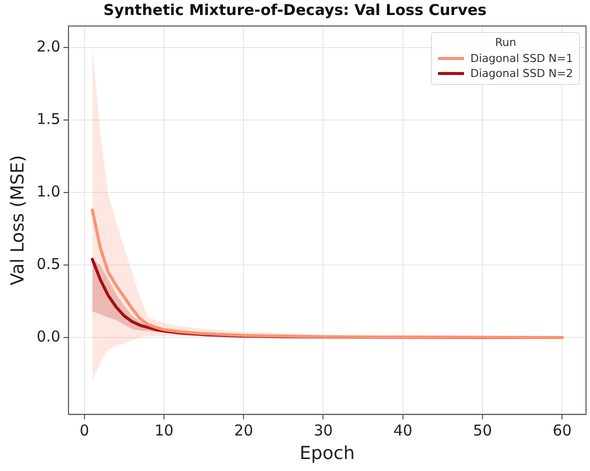 Image resolution: width=590 pixels, height=471 pixels. I want to click on chart-title: Synthetic Mixture-of-Decays: Val Loss Curves, so click(295, 9).